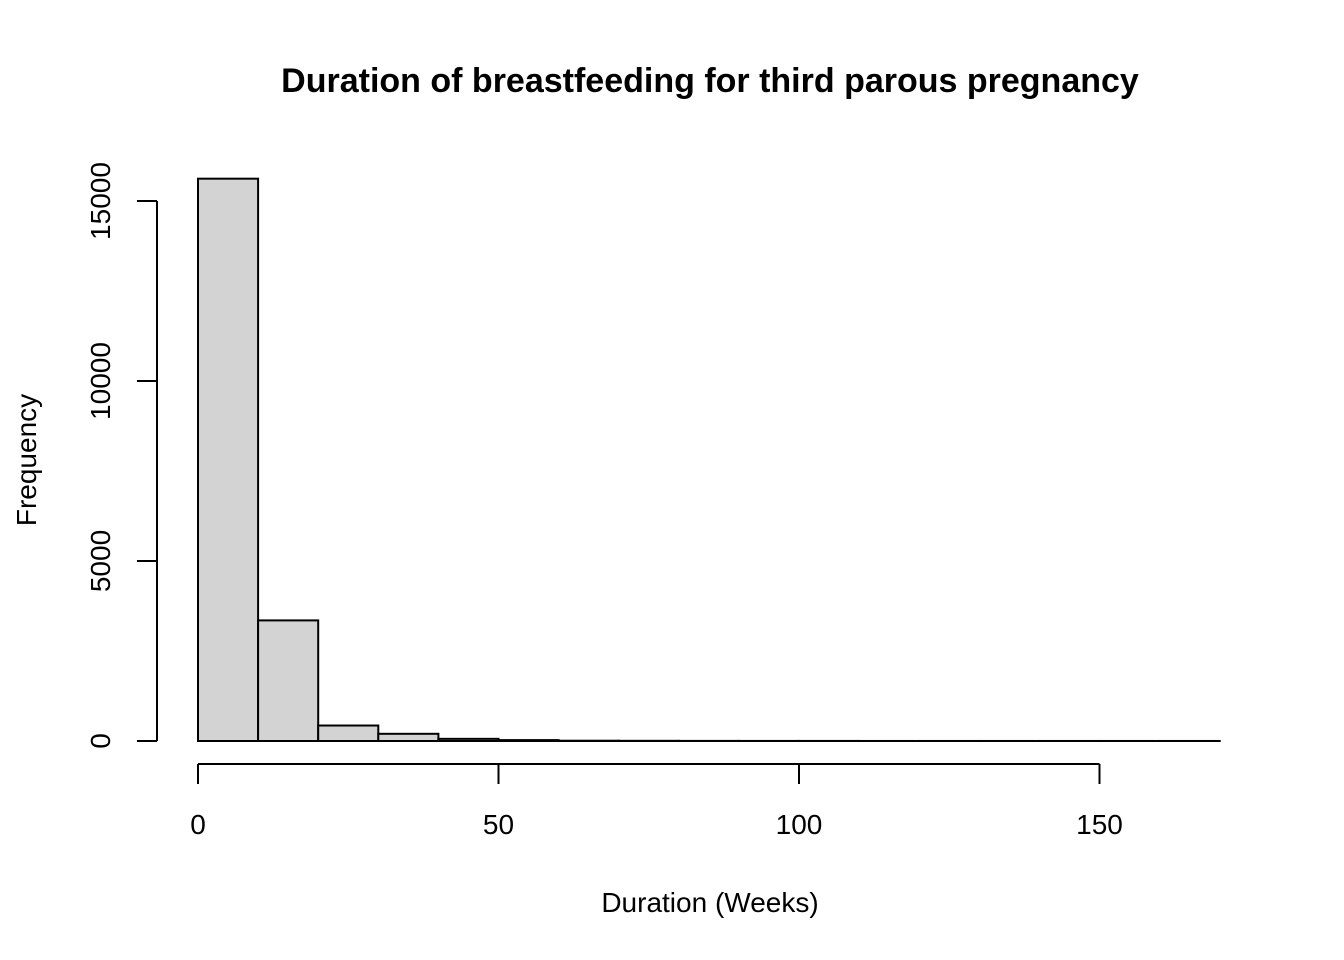 Image resolution: width=1344 pixels, height=960 pixels. What do you see at coordinates (498, 824) in the screenshot?
I see `x-tick-label: 50` at bounding box center [498, 824].